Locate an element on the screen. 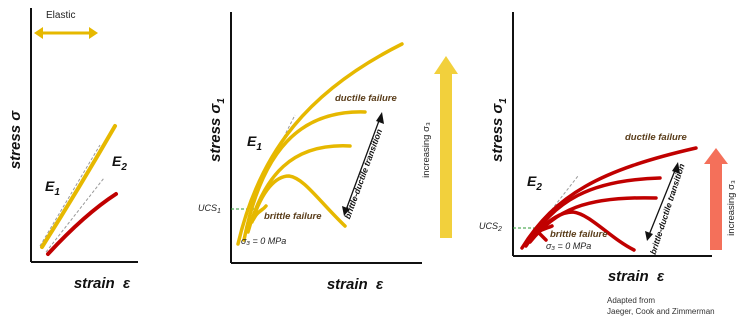  credit-line-2: Jaeger, Cook and Zimmerman is located at coordinates (661, 311).